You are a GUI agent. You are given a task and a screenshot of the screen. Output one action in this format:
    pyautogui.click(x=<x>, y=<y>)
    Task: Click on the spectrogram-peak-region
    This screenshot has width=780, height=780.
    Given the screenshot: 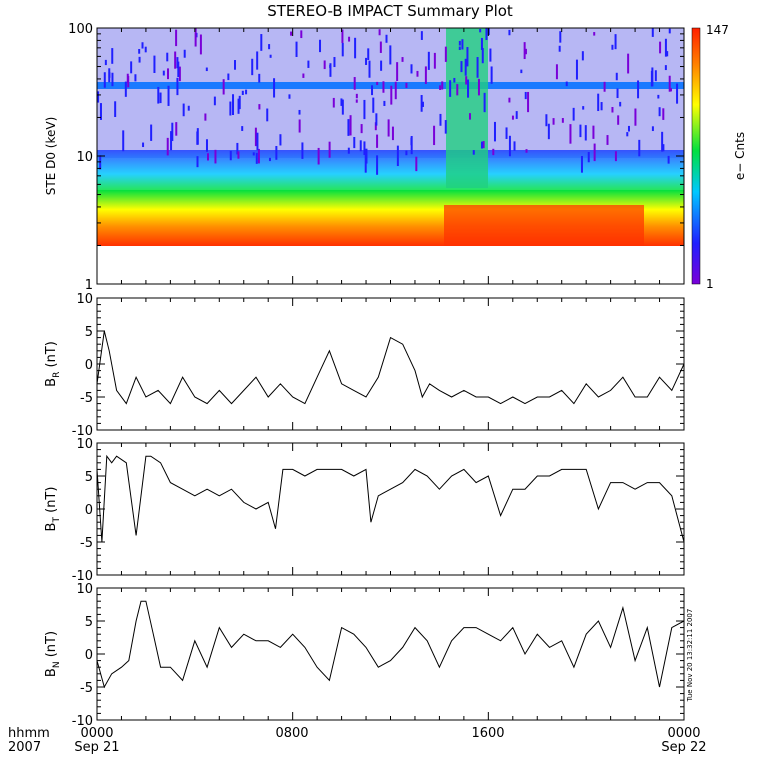 What is the action you would take?
    pyautogui.click(x=544, y=225)
    